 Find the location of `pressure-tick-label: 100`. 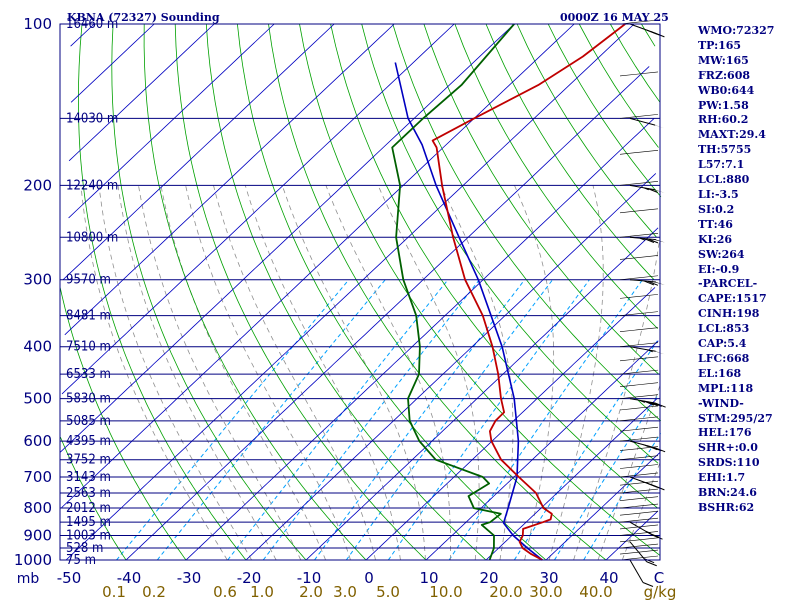

pressure-tick-label: 100 is located at coordinates (37, 24).